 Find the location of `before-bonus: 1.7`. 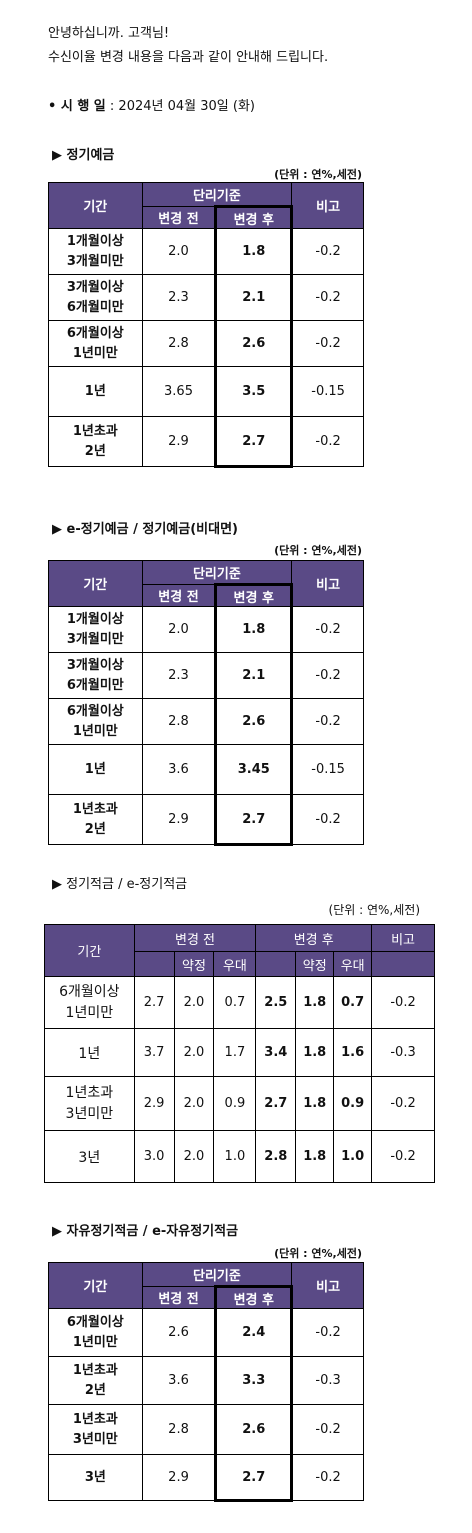

before-bonus: 1.7 is located at coordinates (235, 1052).